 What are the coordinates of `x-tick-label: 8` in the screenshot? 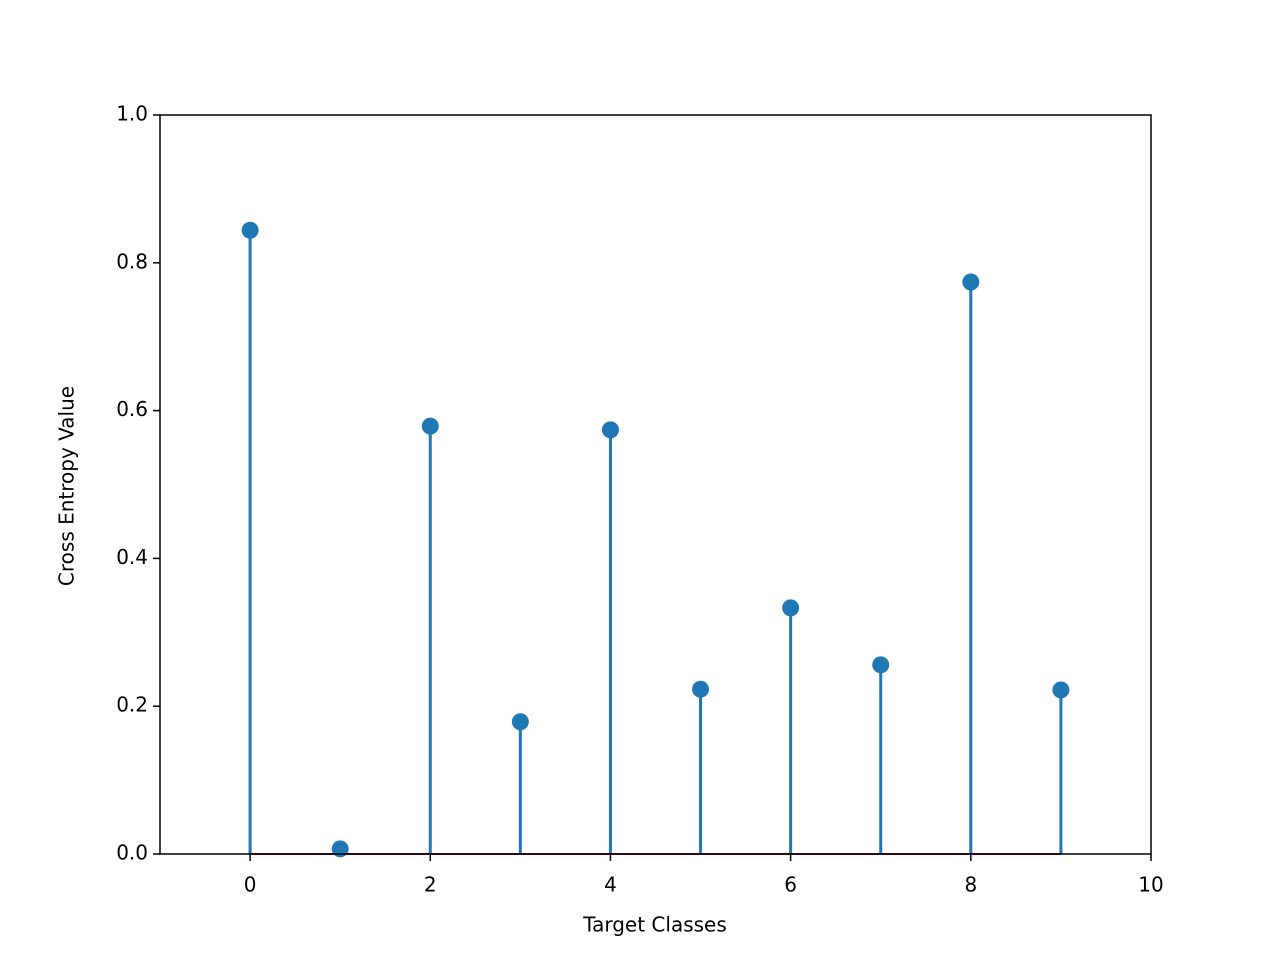 It's located at (970, 885).